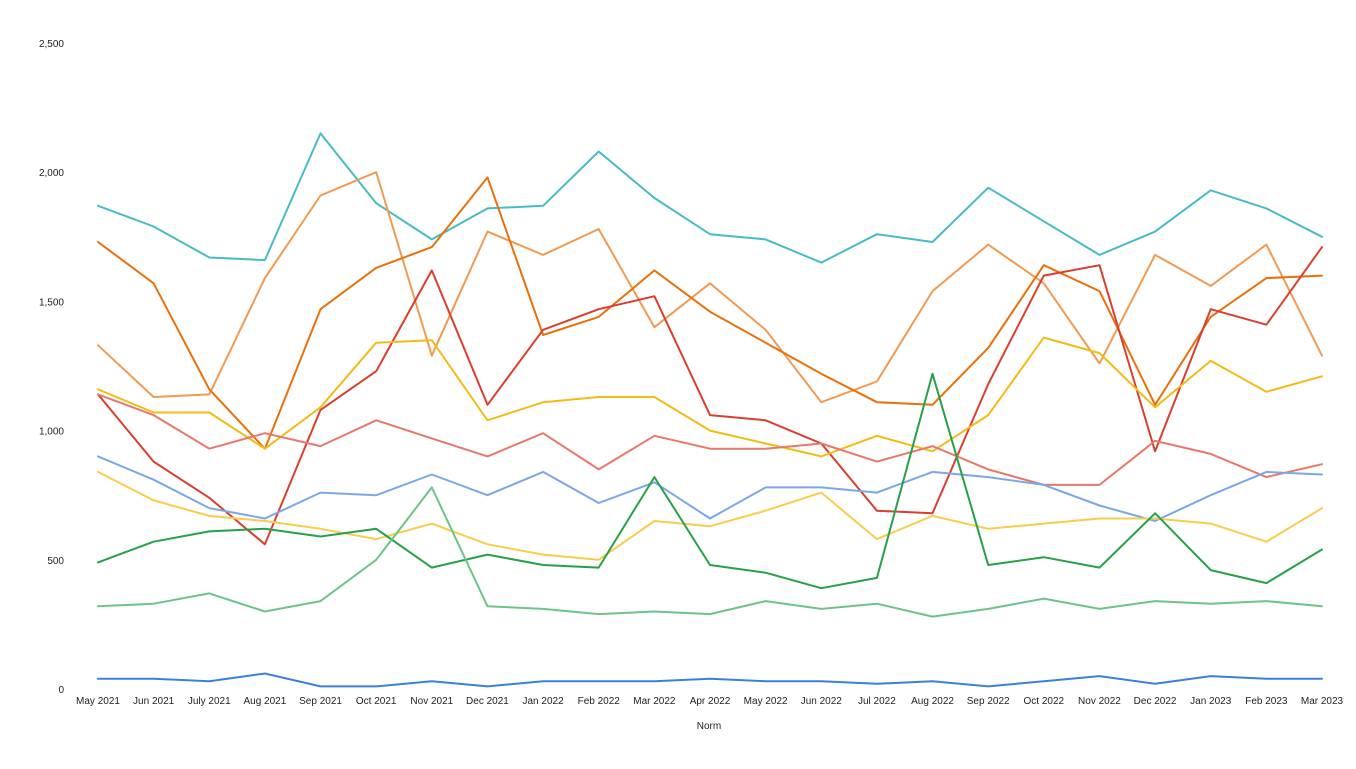  Describe the element at coordinates (320, 701) in the screenshot. I see `x-tick-label: Sep 2021` at that location.